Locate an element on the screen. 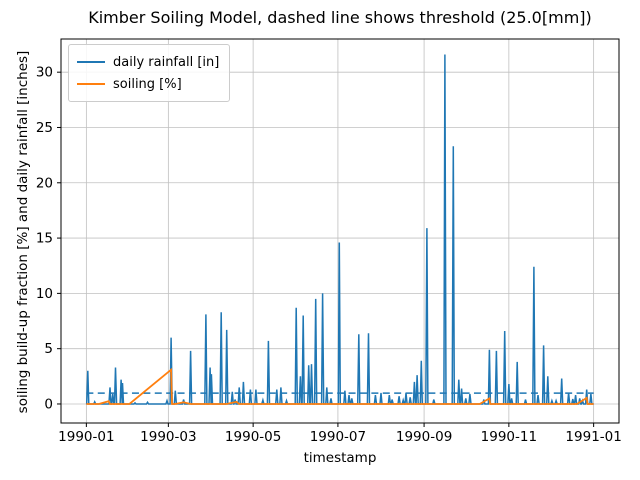 Image resolution: width=640 pixels, height=480 pixels. legend-item-rainfall: daily rainfall [in] is located at coordinates (148, 62).